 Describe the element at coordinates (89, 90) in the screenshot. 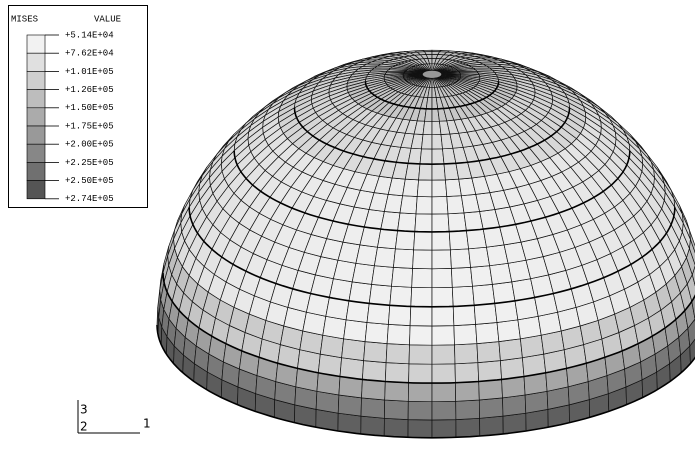

I see `legend-label: +1.26E+05` at that location.